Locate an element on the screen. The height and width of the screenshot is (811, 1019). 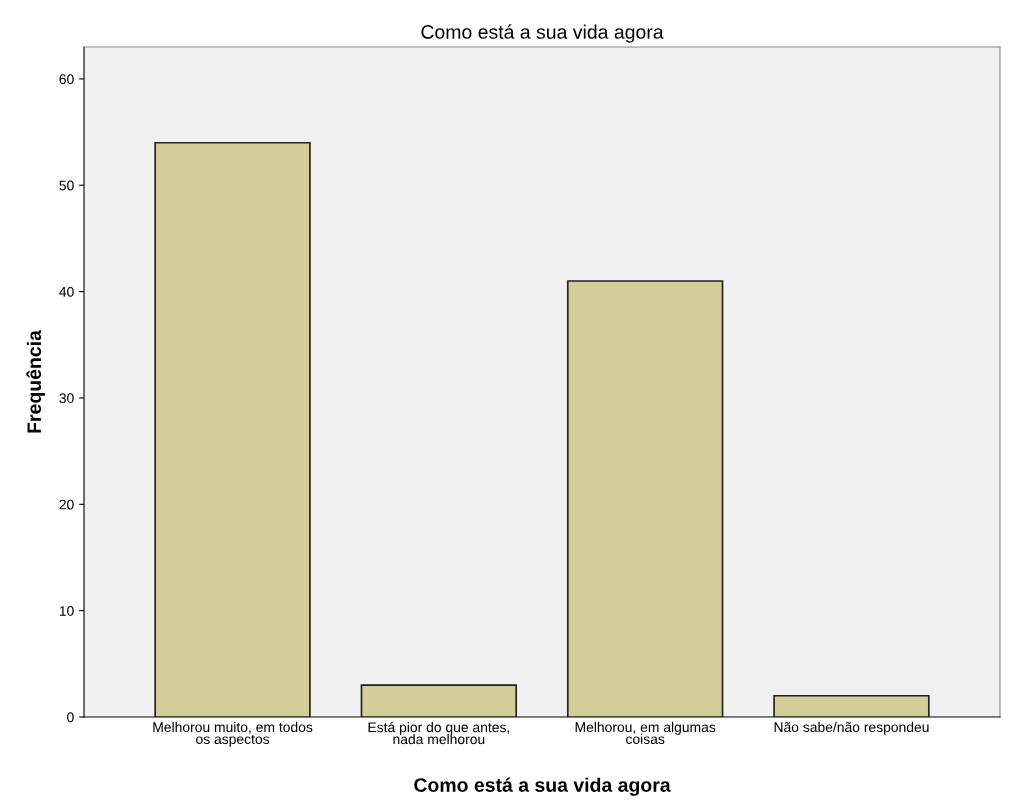
x-tick-label: Está pior do que antes, nada melhorou is located at coordinates (439, 733).